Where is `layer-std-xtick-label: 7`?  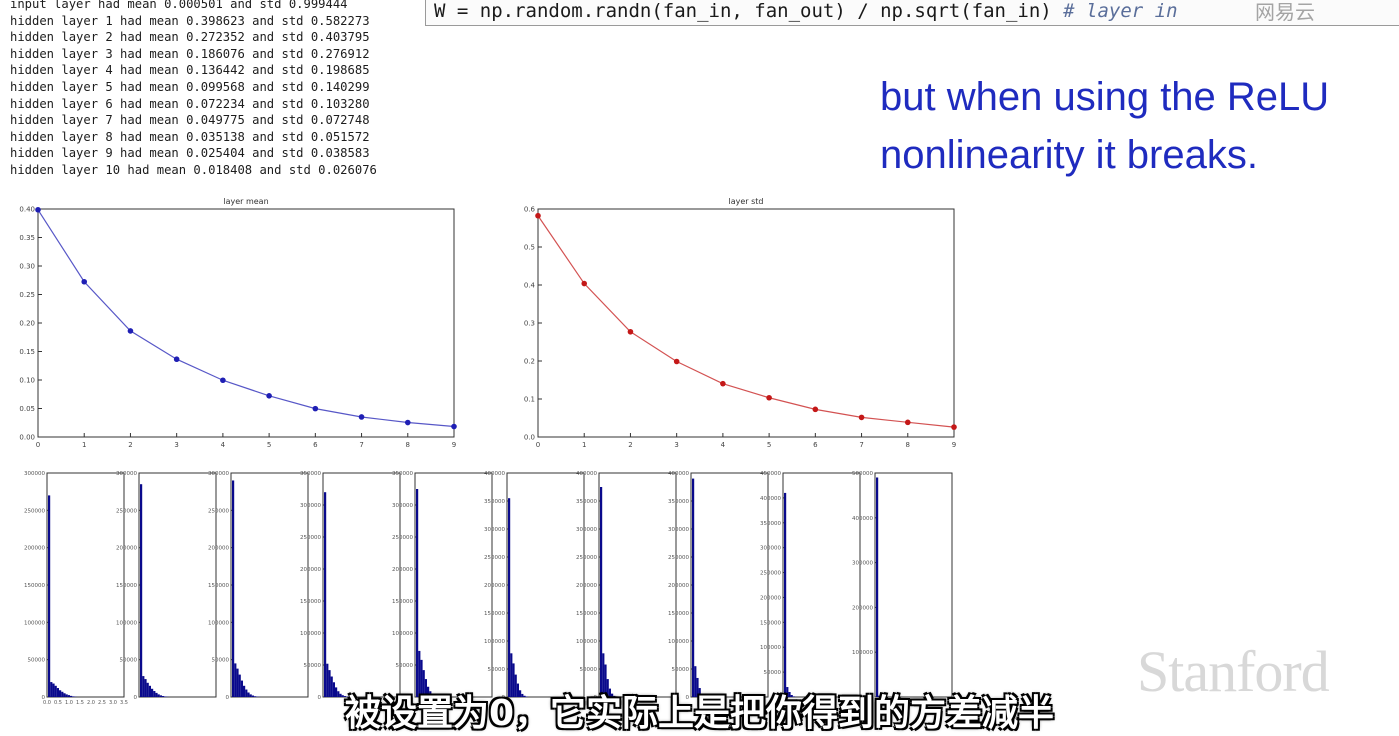 layer-std-xtick-label: 7 is located at coordinates (861, 445).